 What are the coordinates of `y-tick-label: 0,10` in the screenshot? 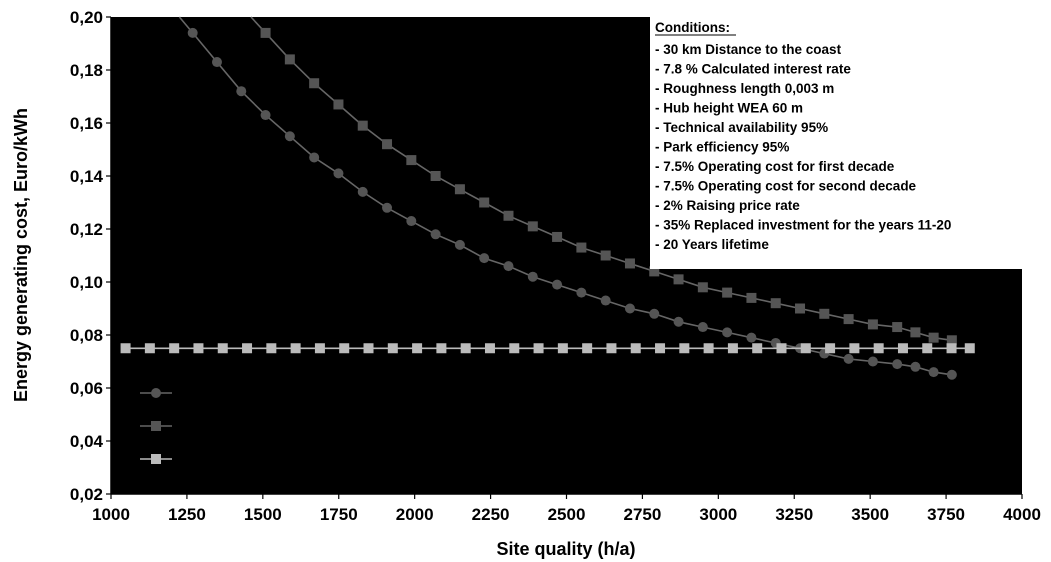 It's located at (86, 282).